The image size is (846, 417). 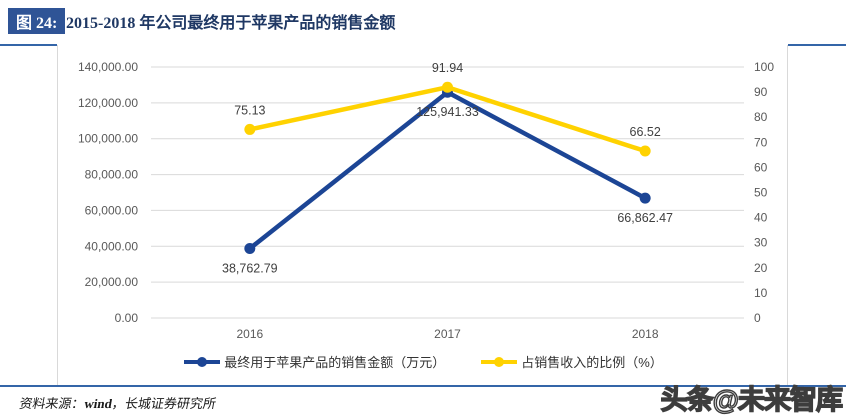 What do you see at coordinates (52, 403) in the screenshot?
I see `source-note-prefix: 资料来源：` at bounding box center [52, 403].